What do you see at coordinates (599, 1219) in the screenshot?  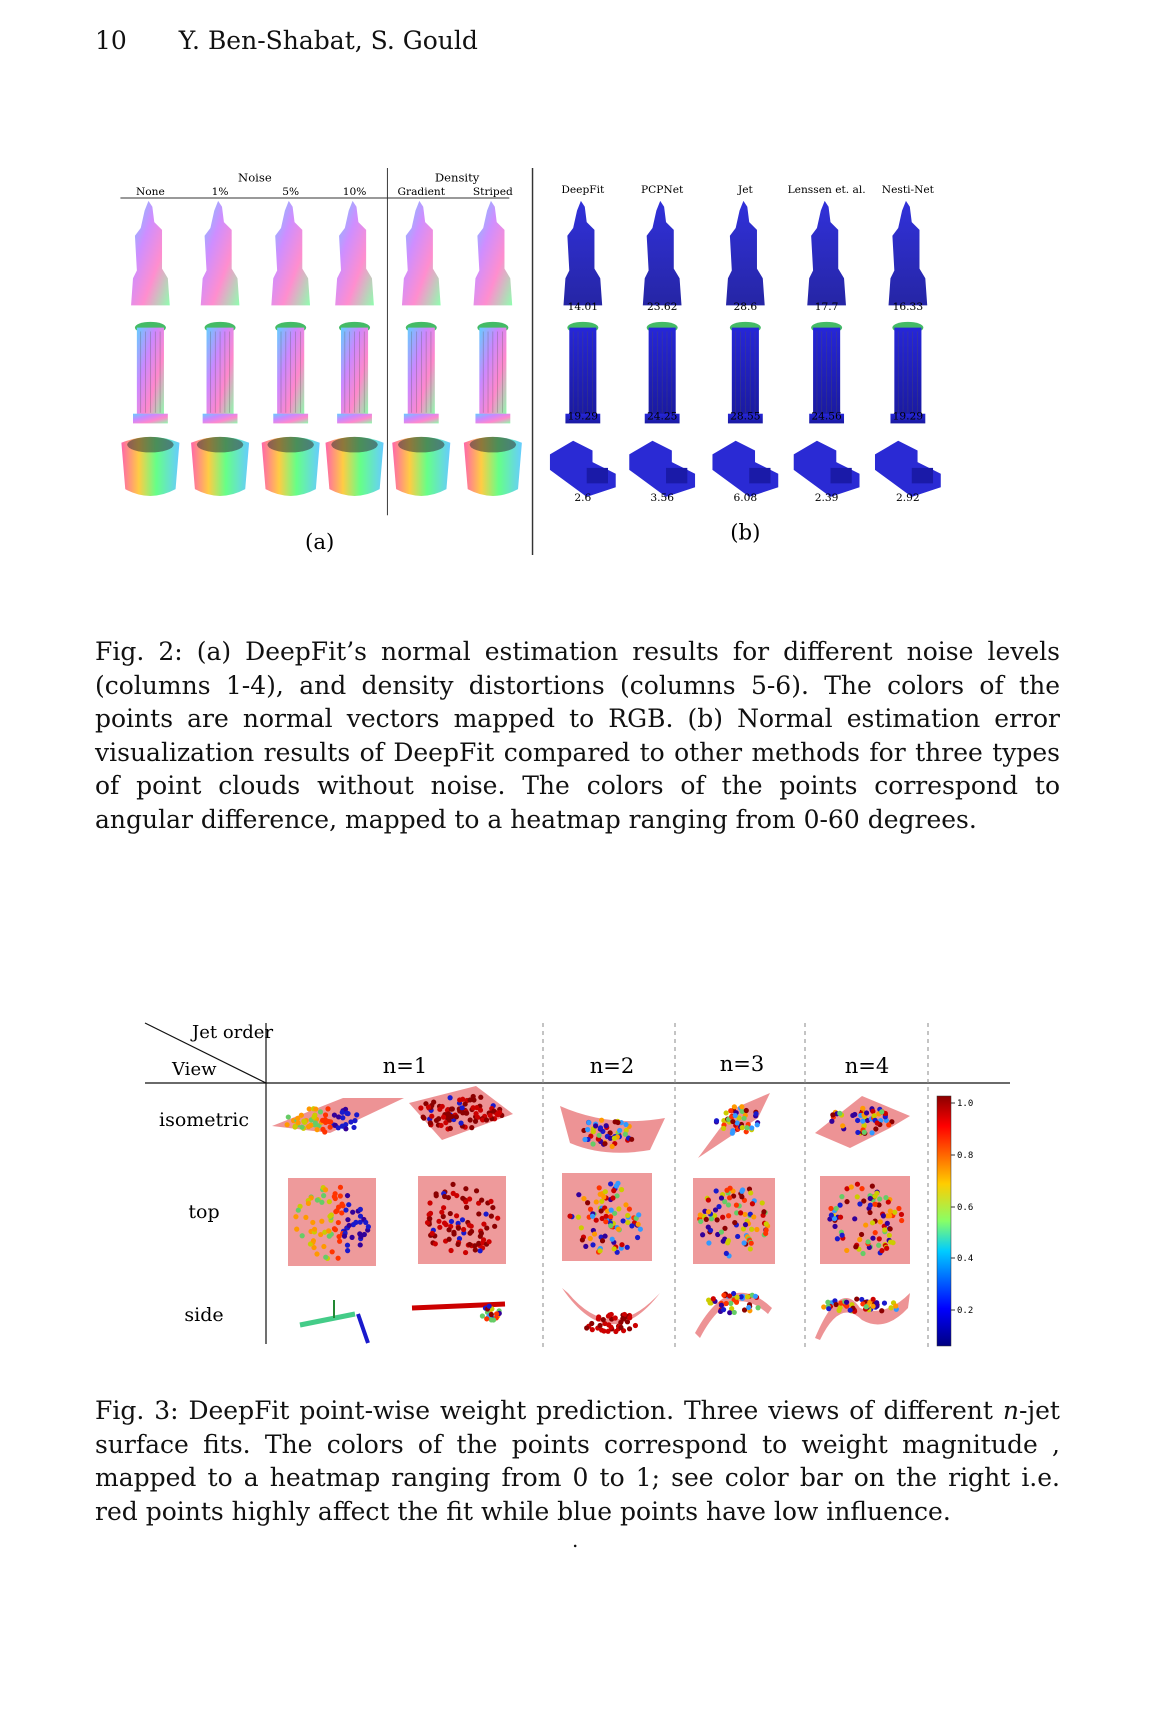 I see `top-row` at bounding box center [599, 1219].